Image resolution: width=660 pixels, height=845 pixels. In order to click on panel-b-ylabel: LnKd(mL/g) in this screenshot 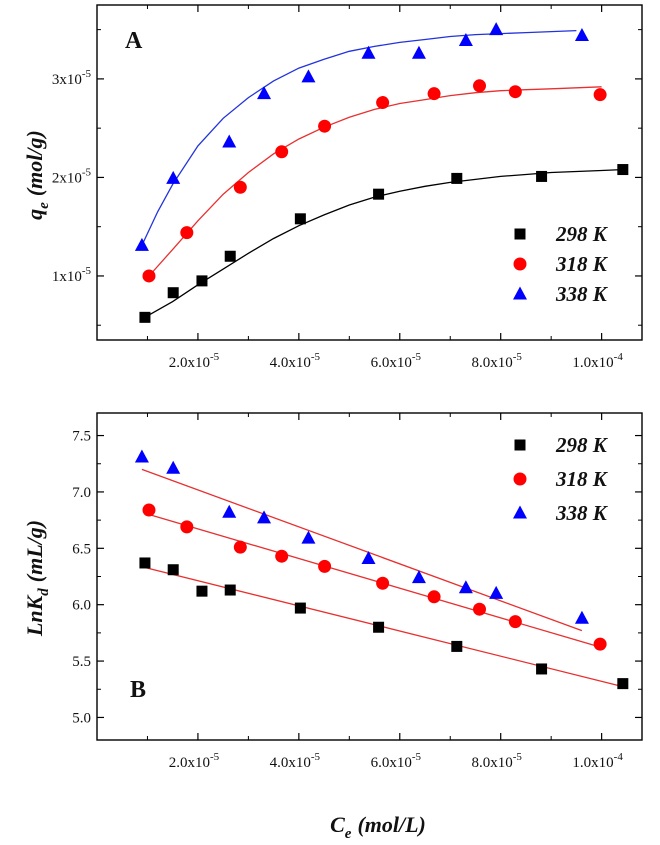, I will do `click(37, 578)`.